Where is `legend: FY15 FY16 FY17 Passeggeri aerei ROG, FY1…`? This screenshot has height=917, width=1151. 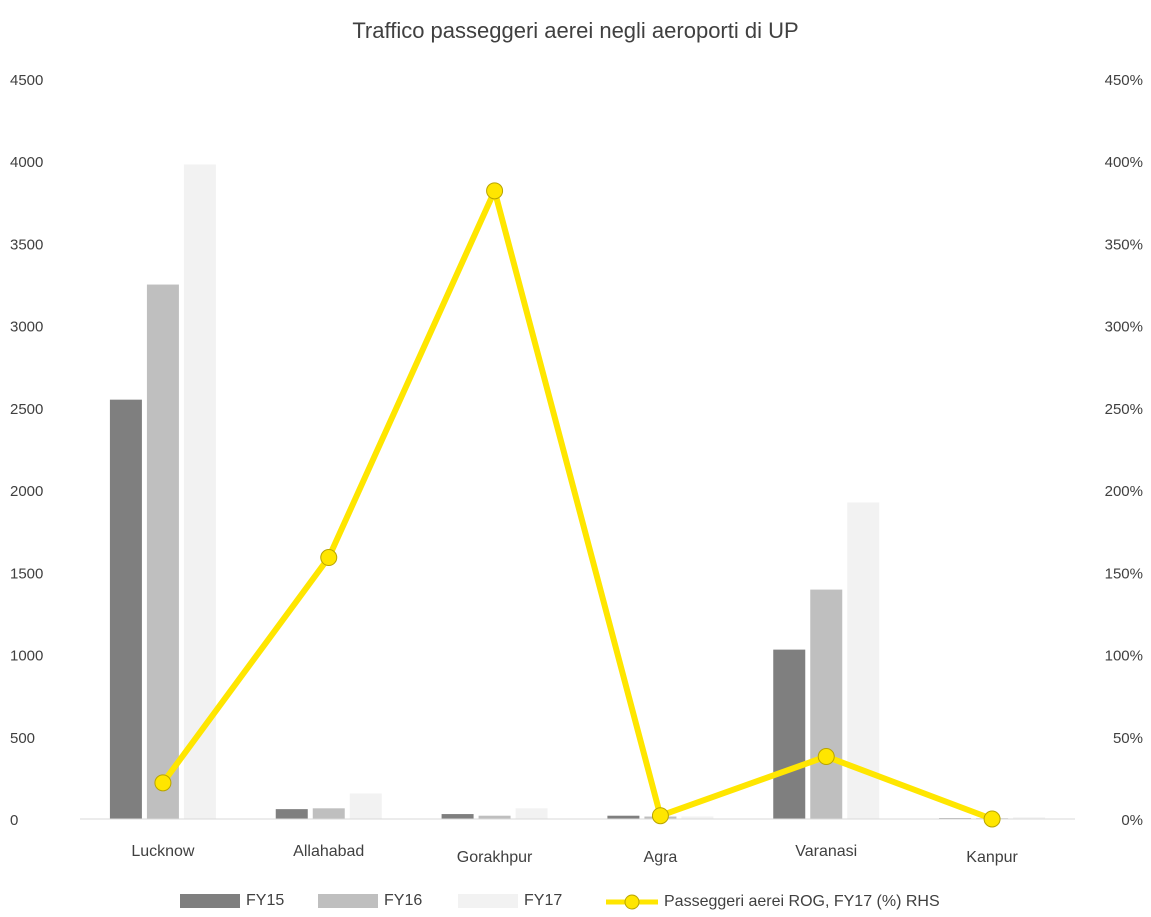
legend: FY15 FY16 FY17 Passeggeri aerei ROG, FY1… is located at coordinates (575, 904).